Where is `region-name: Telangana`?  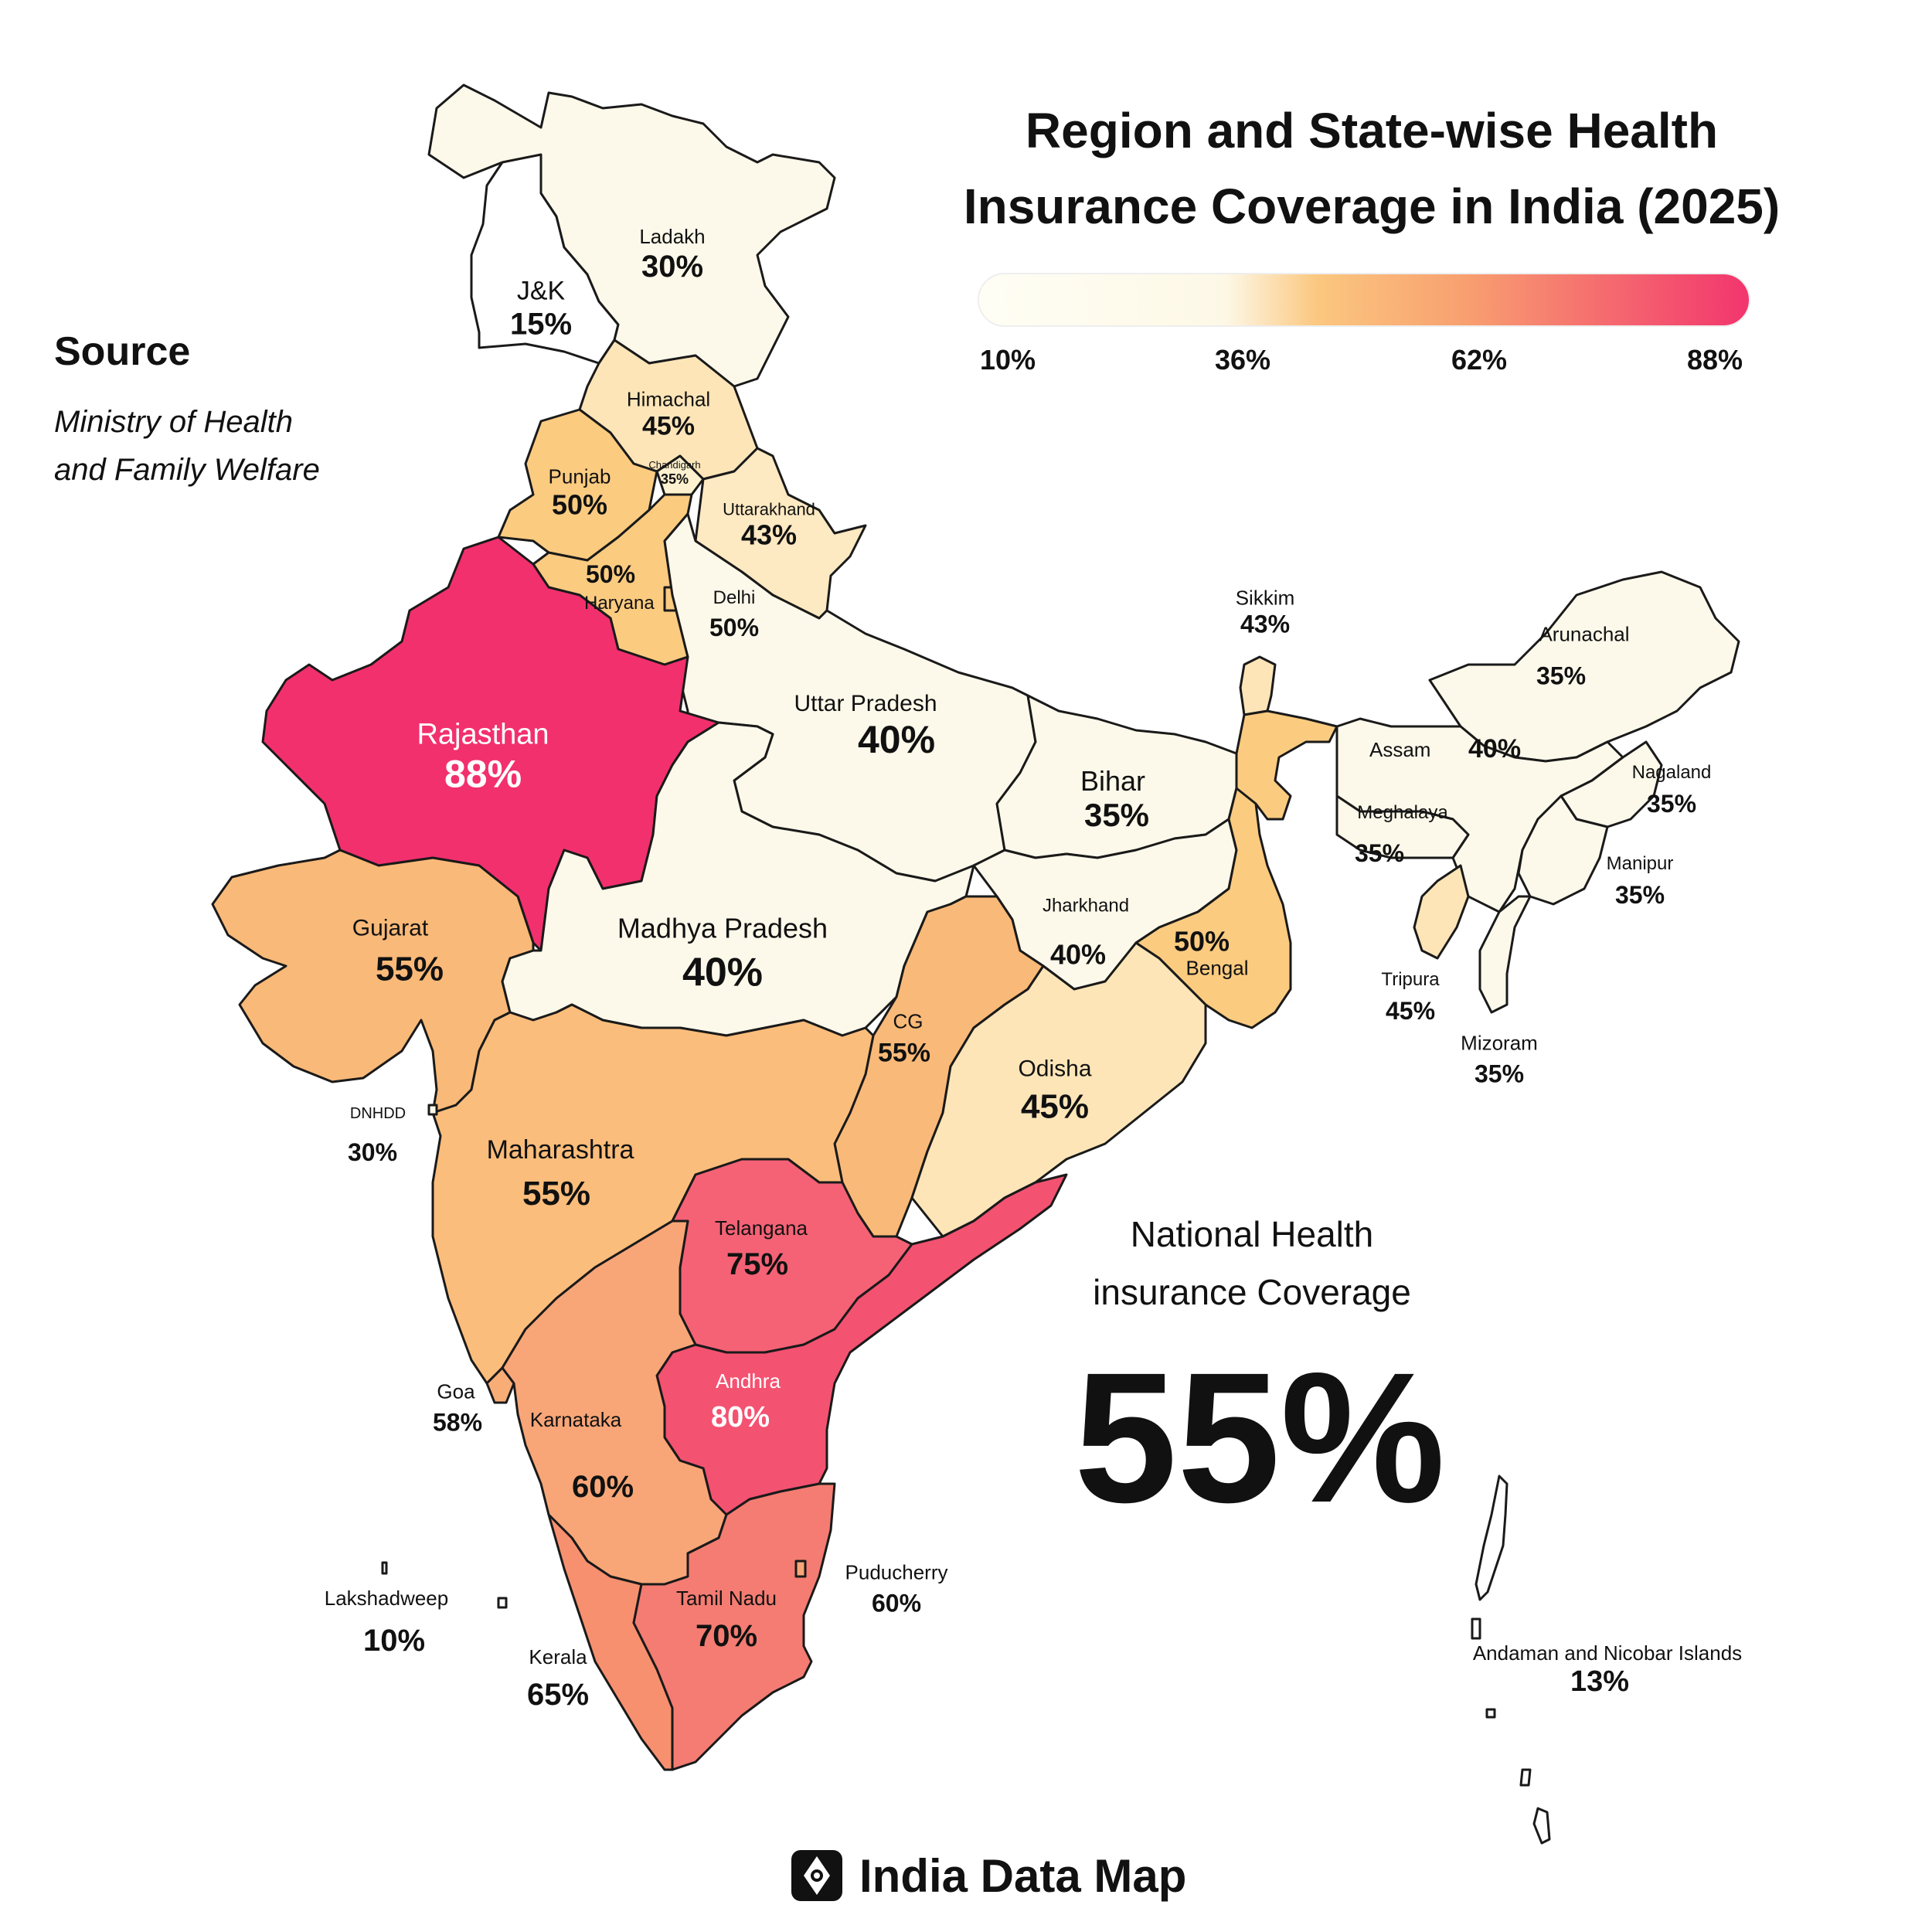 region-name: Telangana is located at coordinates (762, 1228).